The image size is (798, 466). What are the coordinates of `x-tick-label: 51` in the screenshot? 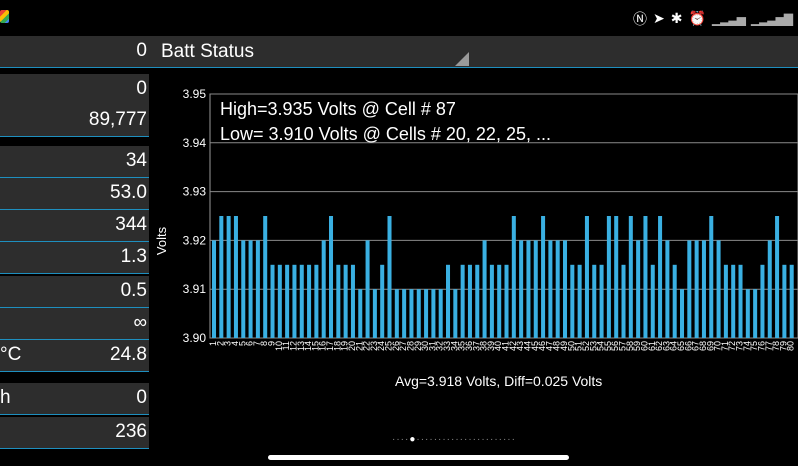 It's located at (579, 346).